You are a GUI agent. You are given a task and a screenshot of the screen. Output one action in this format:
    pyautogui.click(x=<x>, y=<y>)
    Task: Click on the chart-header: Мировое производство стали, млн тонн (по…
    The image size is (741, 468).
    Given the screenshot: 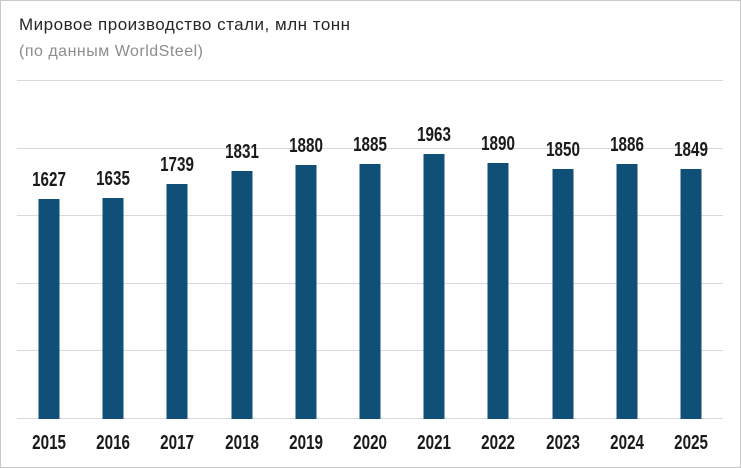 What is the action you would take?
    pyautogui.click(x=370, y=38)
    